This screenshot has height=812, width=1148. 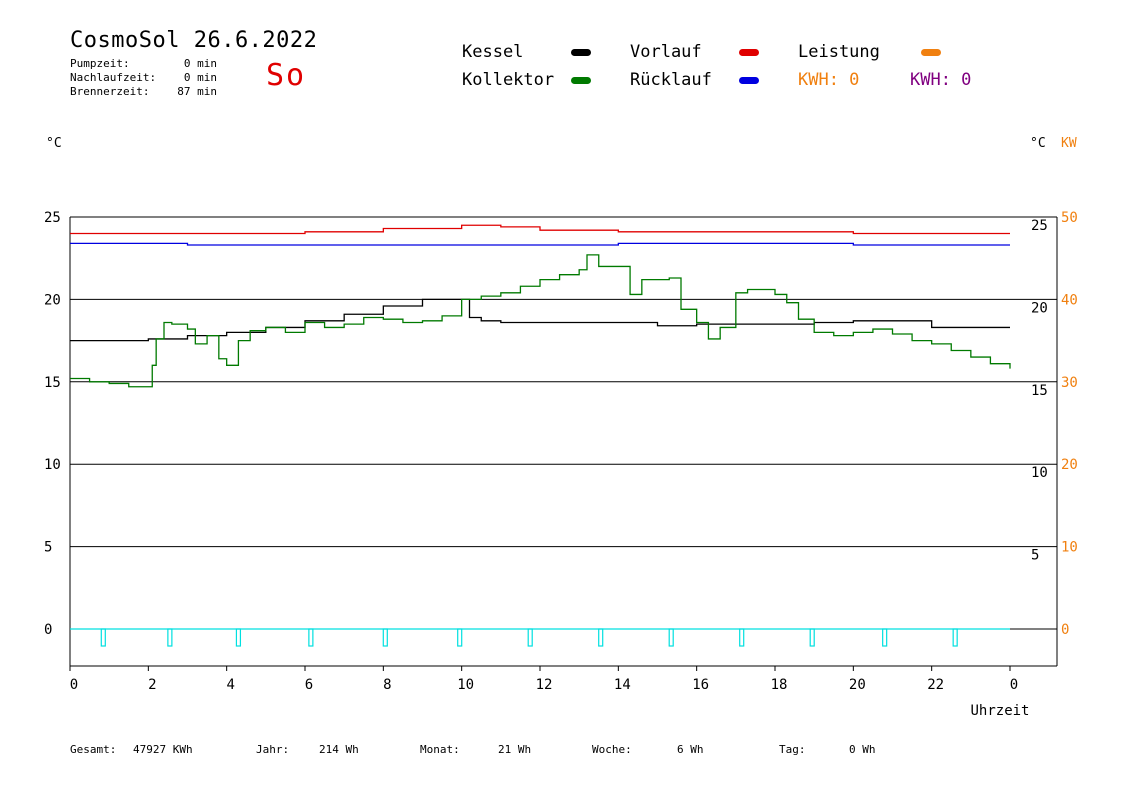 What do you see at coordinates (1039, 473) in the screenshot?
I see `y-tick-label-right: 10` at bounding box center [1039, 473].